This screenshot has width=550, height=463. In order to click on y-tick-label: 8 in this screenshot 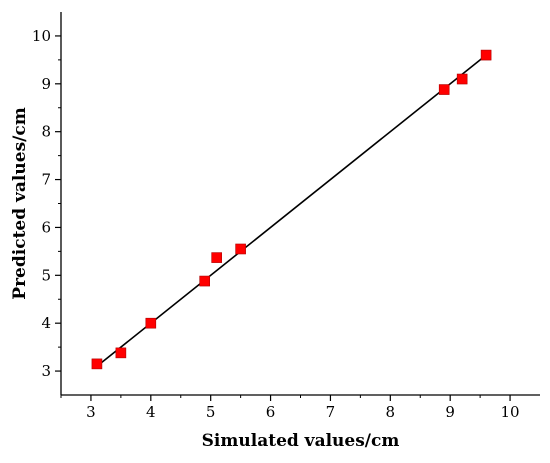, I will do `click(46, 132)`.